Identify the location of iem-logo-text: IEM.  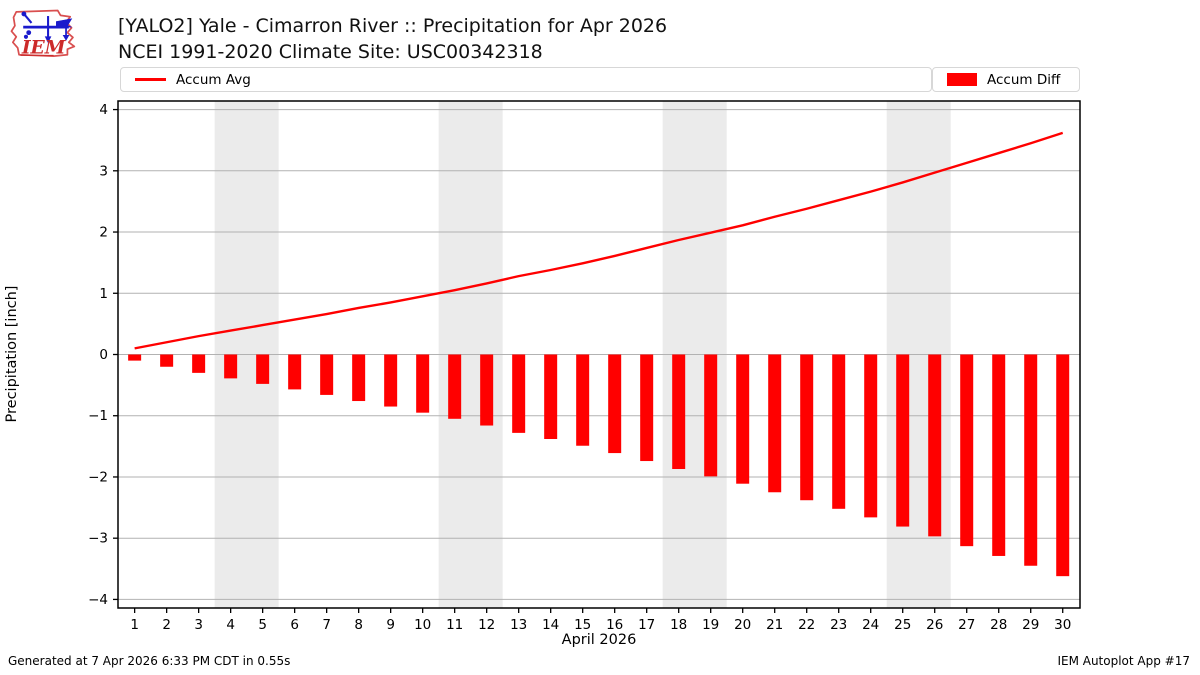
(44, 47).